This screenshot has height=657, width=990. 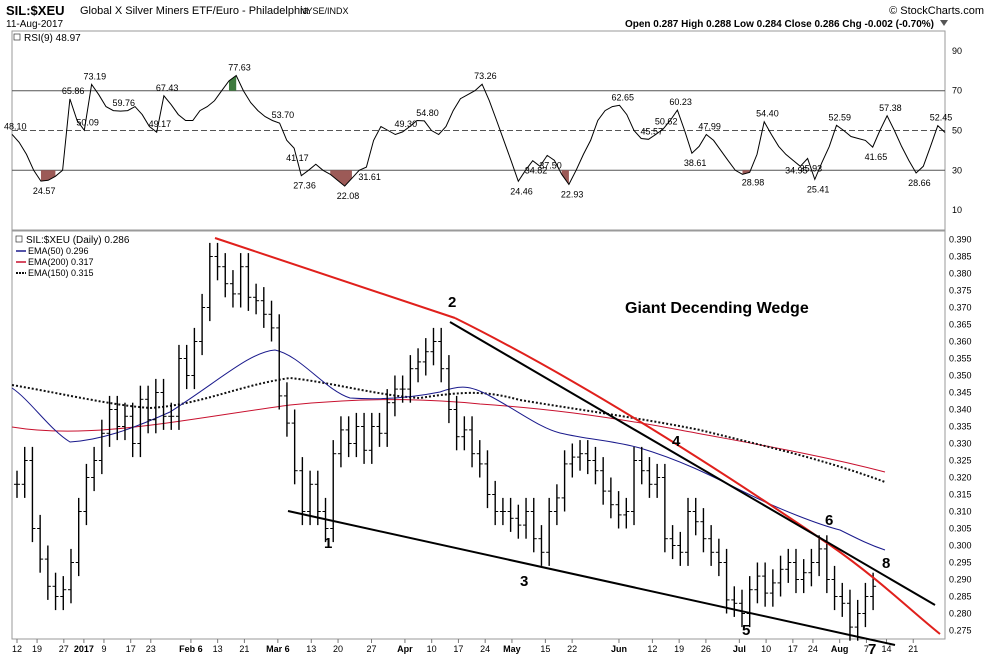 What do you see at coordinates (95, 76) in the screenshot?
I see `rsi-peak-label: 73.19` at bounding box center [95, 76].